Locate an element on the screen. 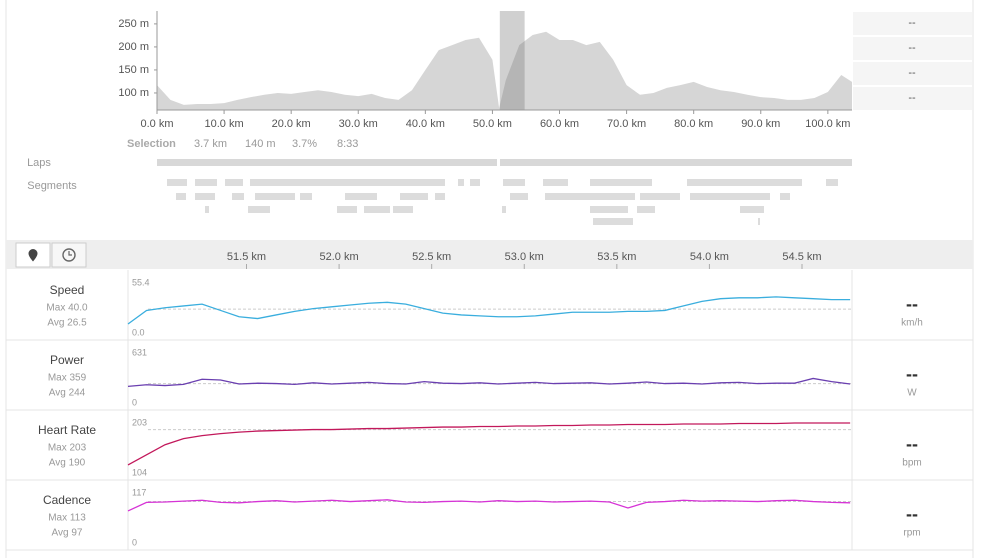 The height and width of the screenshot is (558, 987). y-tick-label: 250 m is located at coordinates (133, 24).